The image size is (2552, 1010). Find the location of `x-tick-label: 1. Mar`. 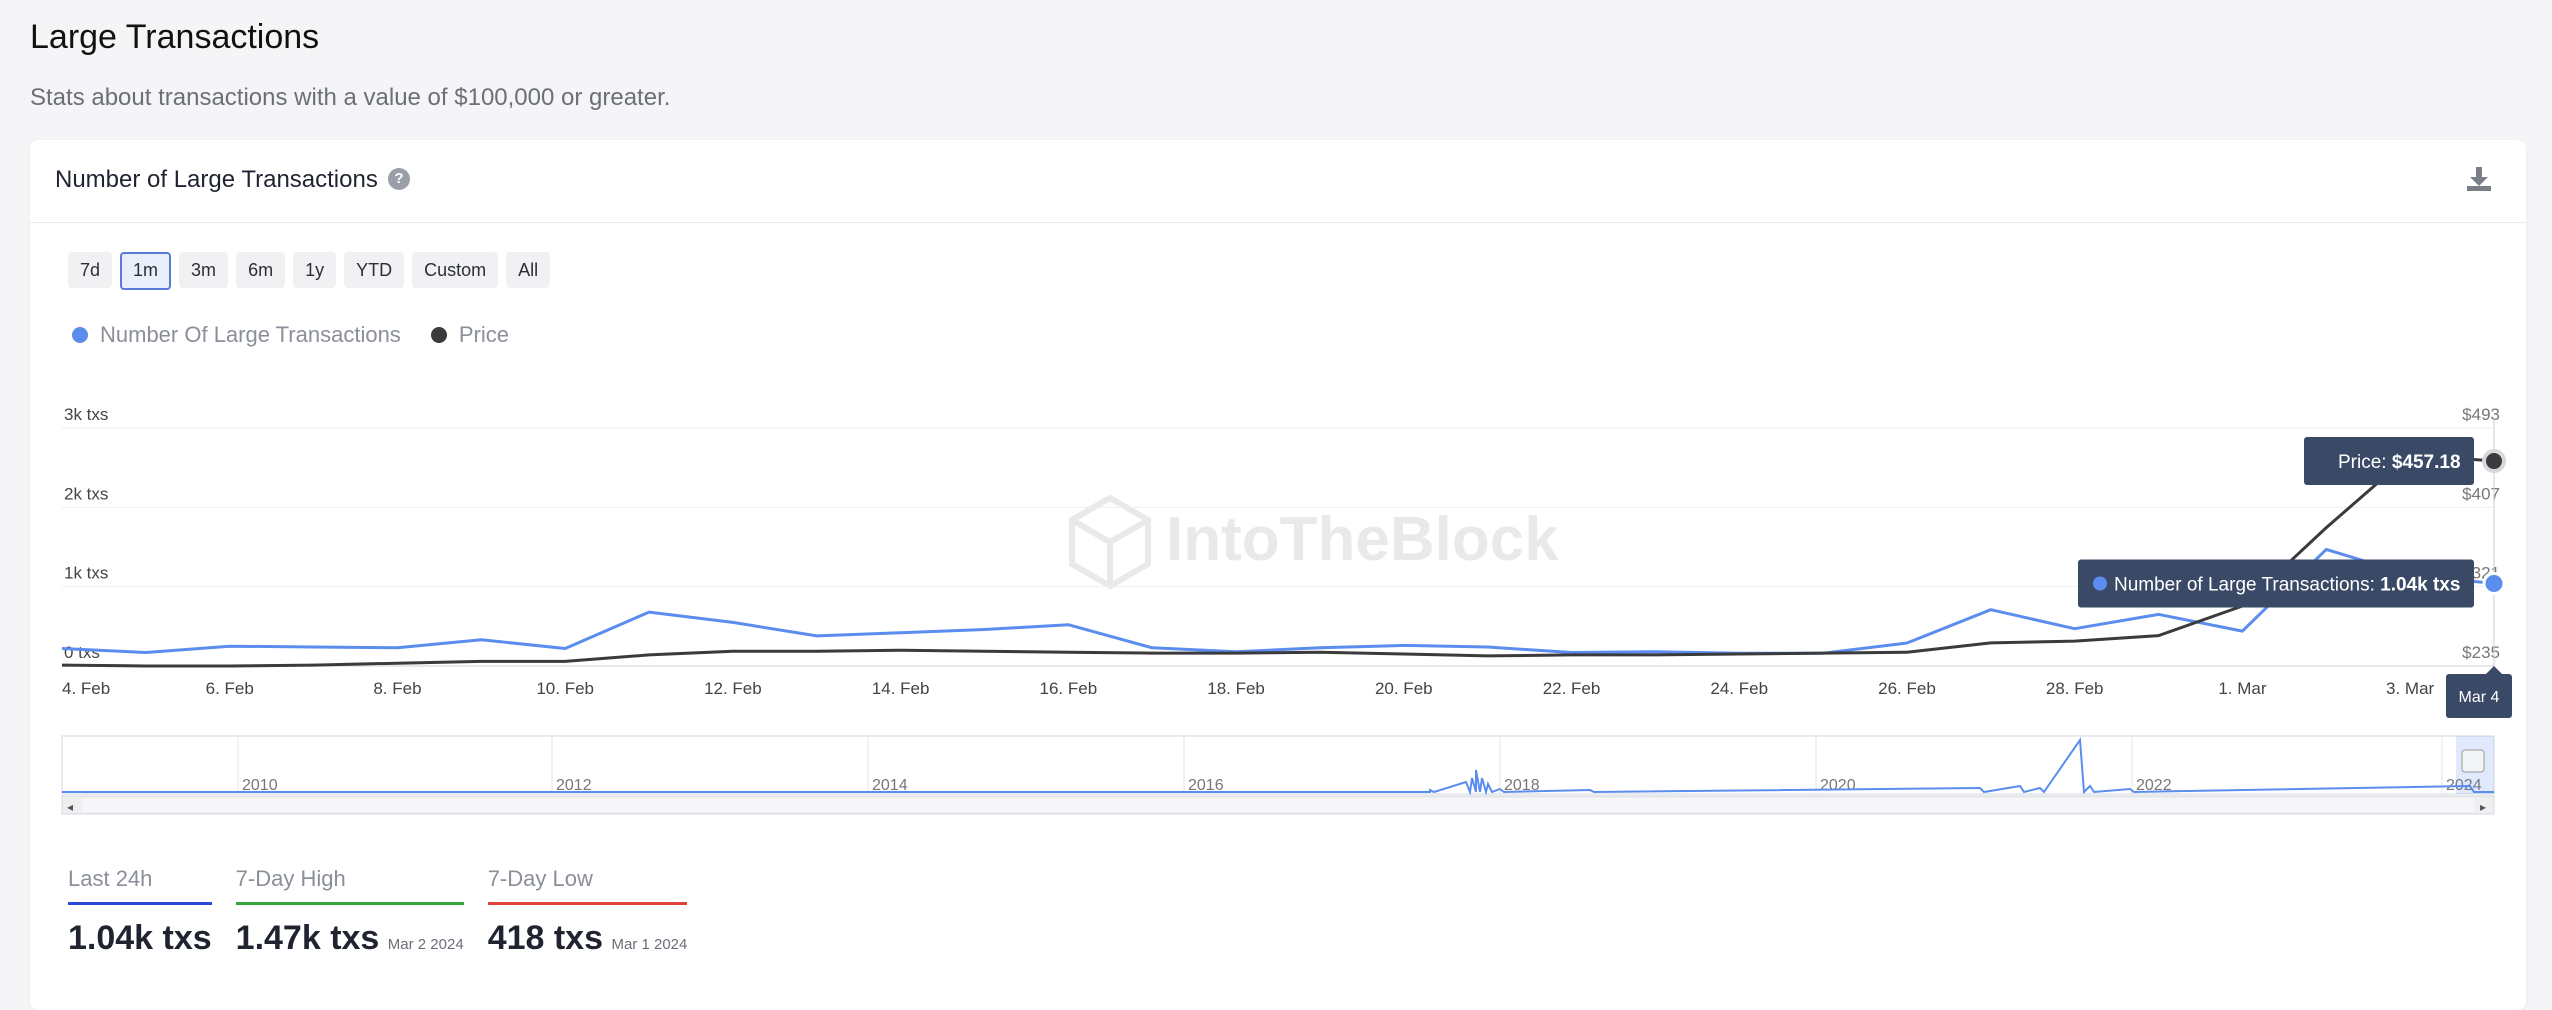

x-tick-label: 1. Mar is located at coordinates (2242, 688).